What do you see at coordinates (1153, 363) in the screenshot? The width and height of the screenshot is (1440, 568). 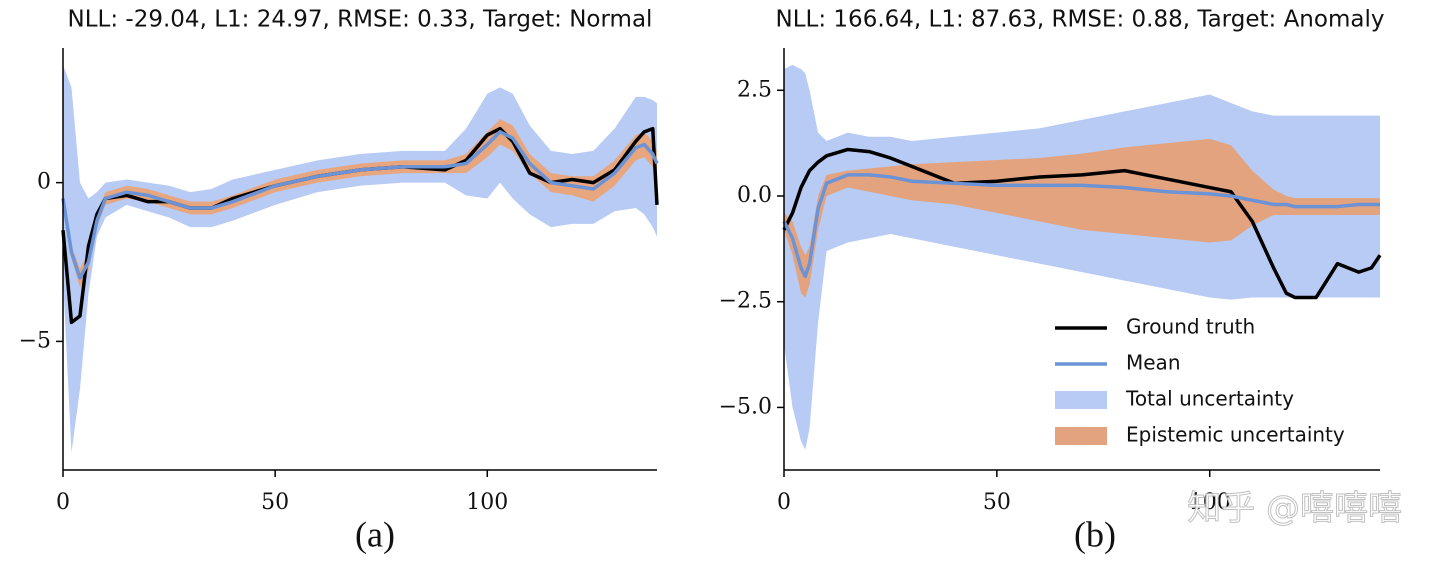 I see `legend-label: Mean` at bounding box center [1153, 363].